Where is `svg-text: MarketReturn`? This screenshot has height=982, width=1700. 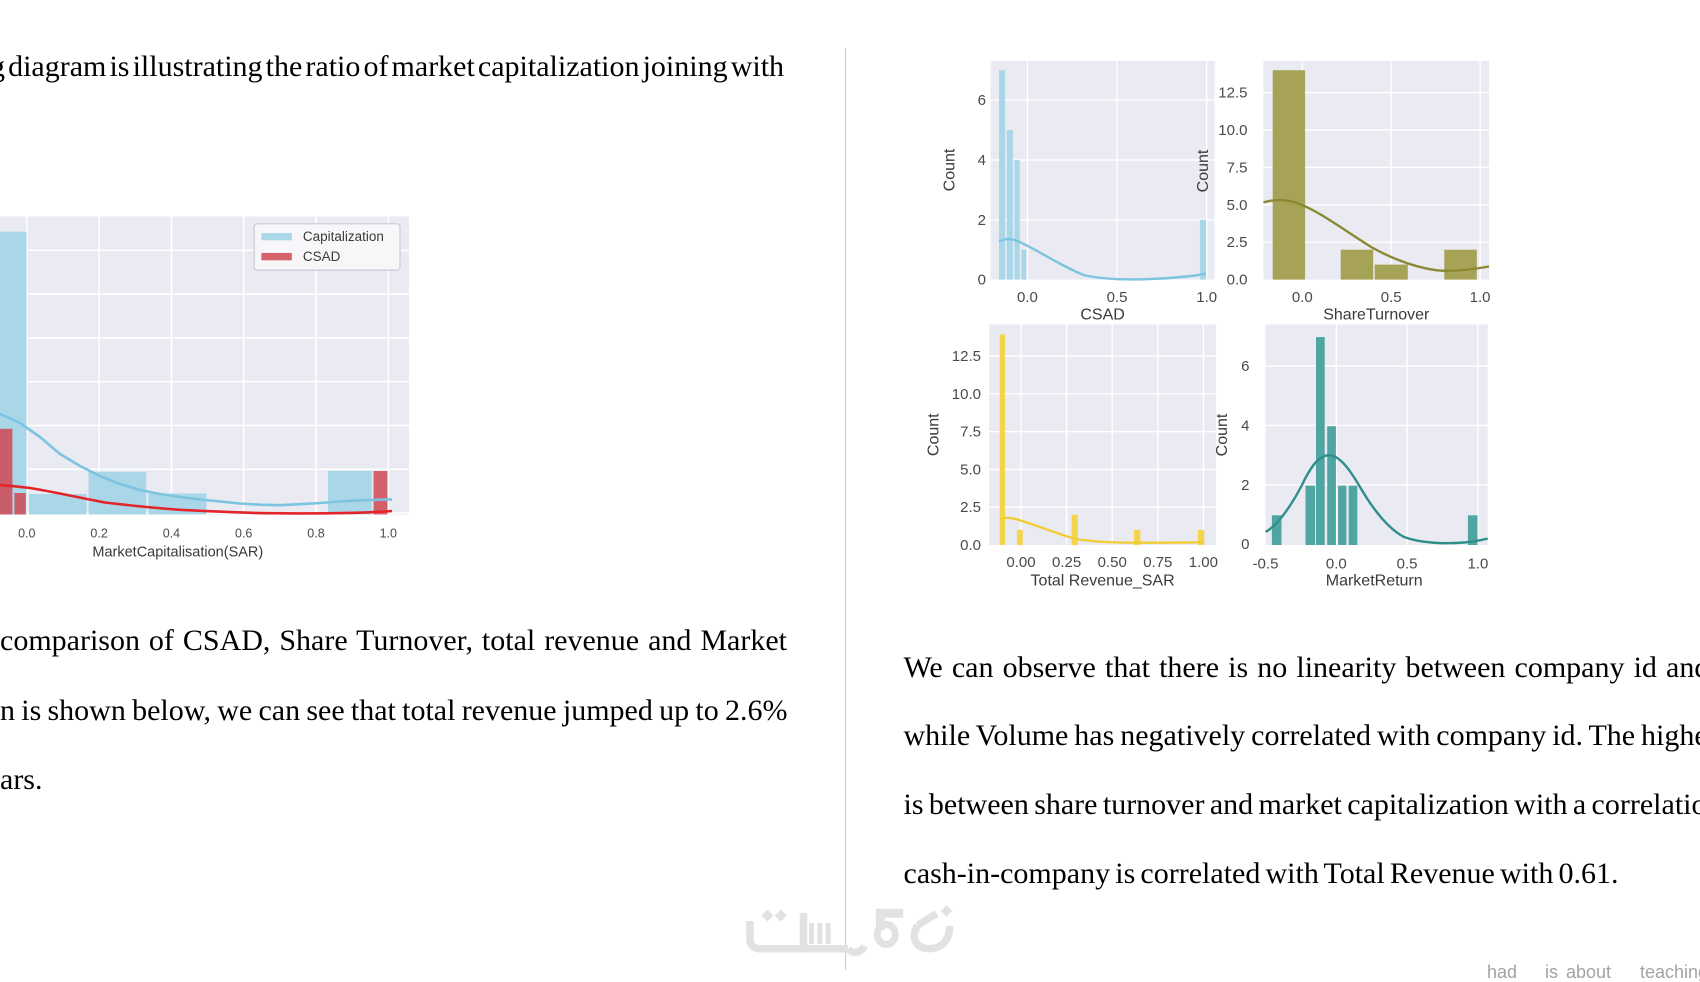 svg-text: MarketReturn is located at coordinates (1374, 581).